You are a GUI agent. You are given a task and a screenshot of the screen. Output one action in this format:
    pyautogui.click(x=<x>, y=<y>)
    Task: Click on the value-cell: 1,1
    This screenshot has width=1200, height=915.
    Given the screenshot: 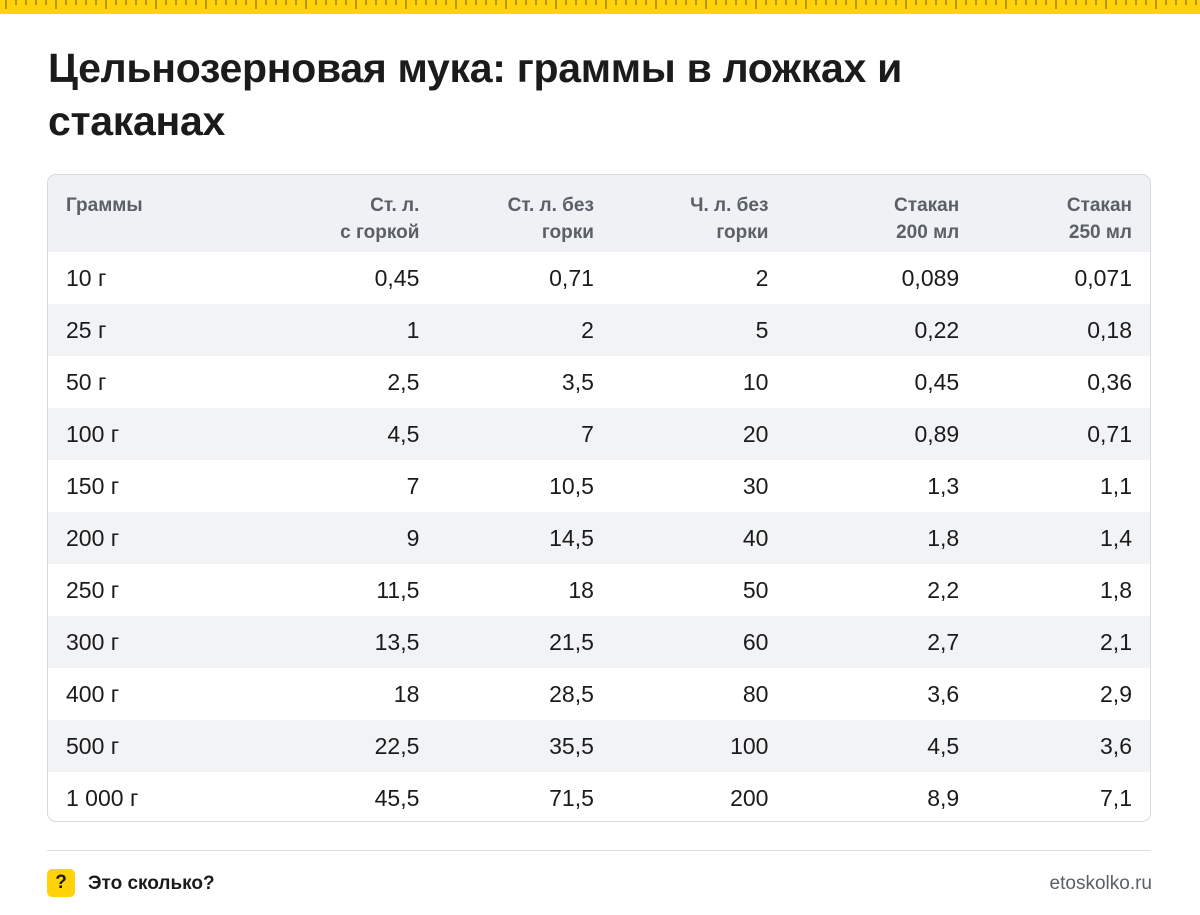 What is the action you would take?
    pyautogui.click(x=1116, y=486)
    